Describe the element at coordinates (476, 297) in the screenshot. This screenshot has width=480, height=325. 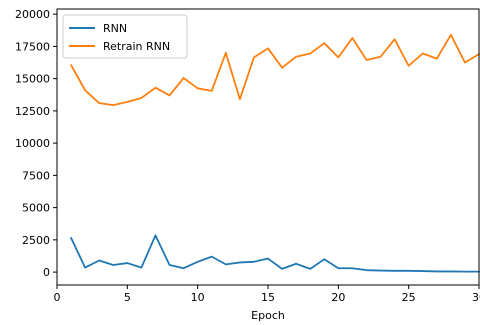
I see `x-tick-label: 30` at that location.